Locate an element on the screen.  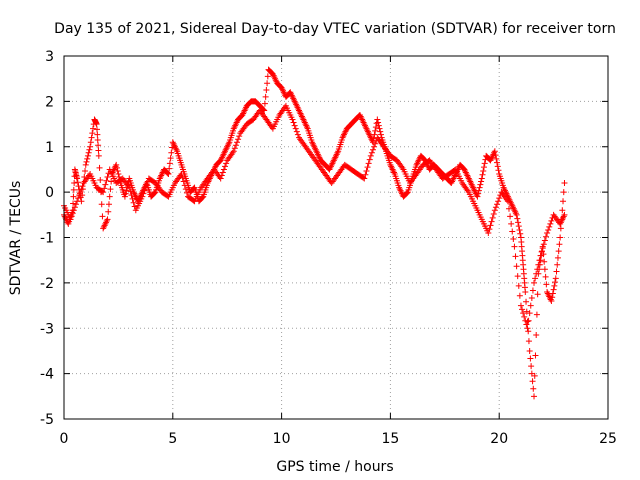
x-tick-label: 25 is located at coordinates (608, 439).